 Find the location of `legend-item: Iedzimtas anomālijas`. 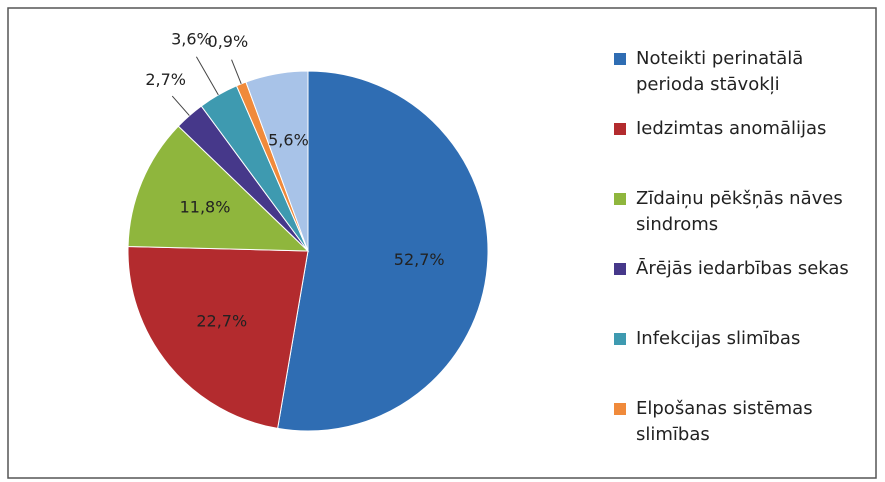

legend-item: Iedzimtas anomālijas is located at coordinates (739, 151).